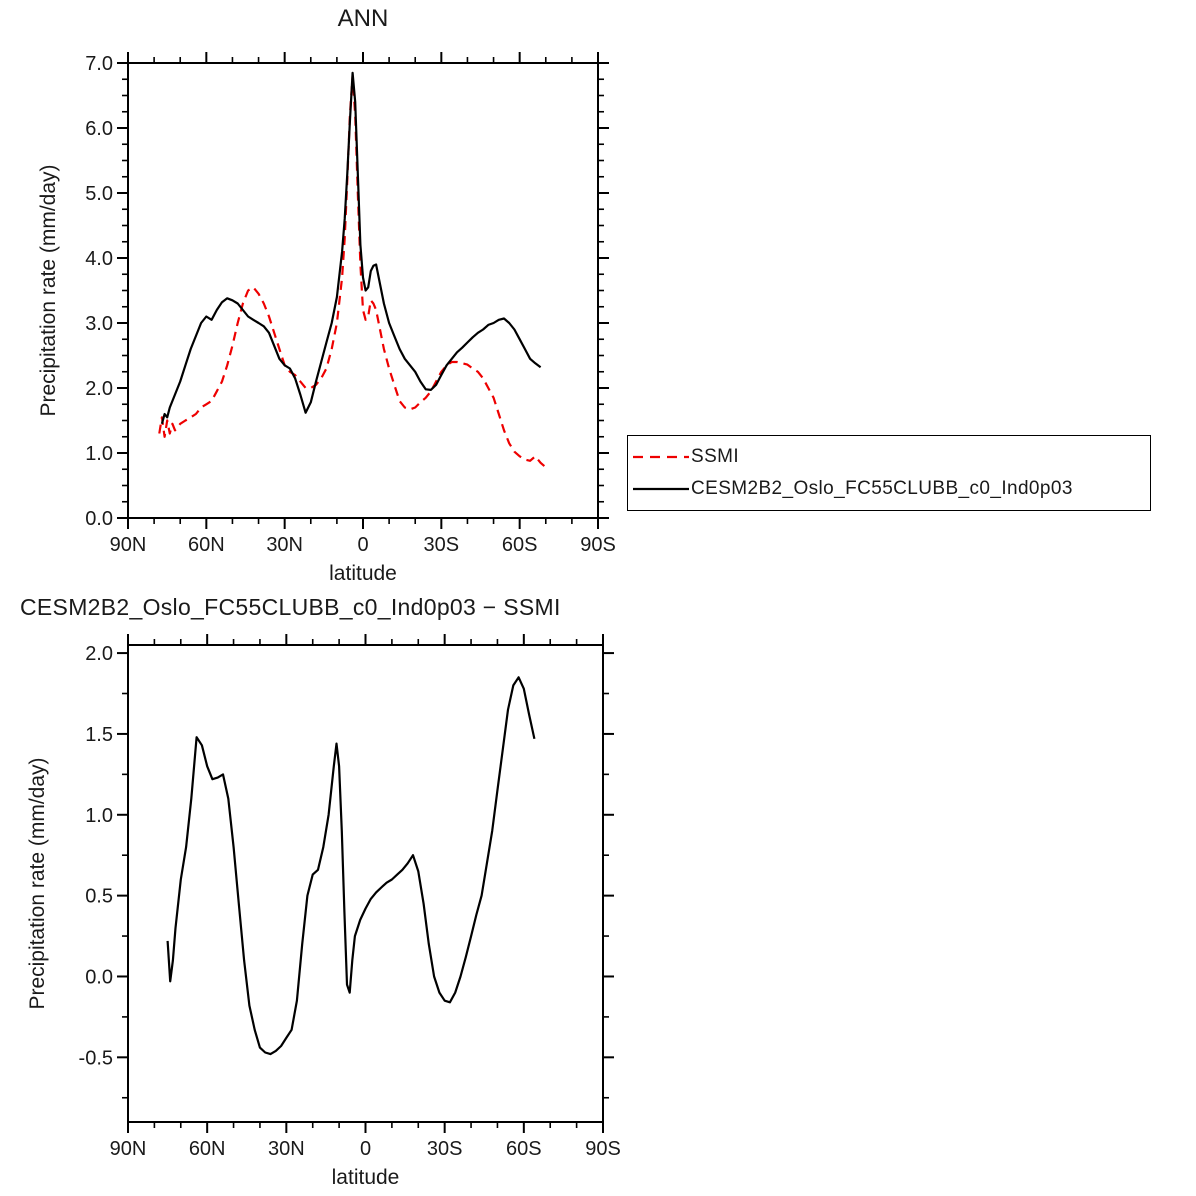 This screenshot has height=1196, width=1196. Describe the element at coordinates (99, 897) in the screenshot. I see `svg-text: 0.5` at that location.